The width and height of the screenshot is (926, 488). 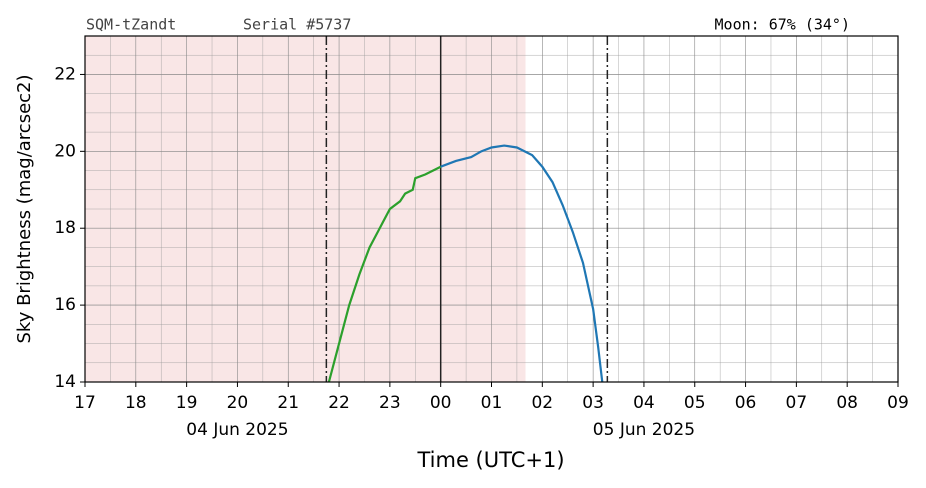 What do you see at coordinates (187, 403) in the screenshot?
I see `x-tick-label: 19` at bounding box center [187, 403].